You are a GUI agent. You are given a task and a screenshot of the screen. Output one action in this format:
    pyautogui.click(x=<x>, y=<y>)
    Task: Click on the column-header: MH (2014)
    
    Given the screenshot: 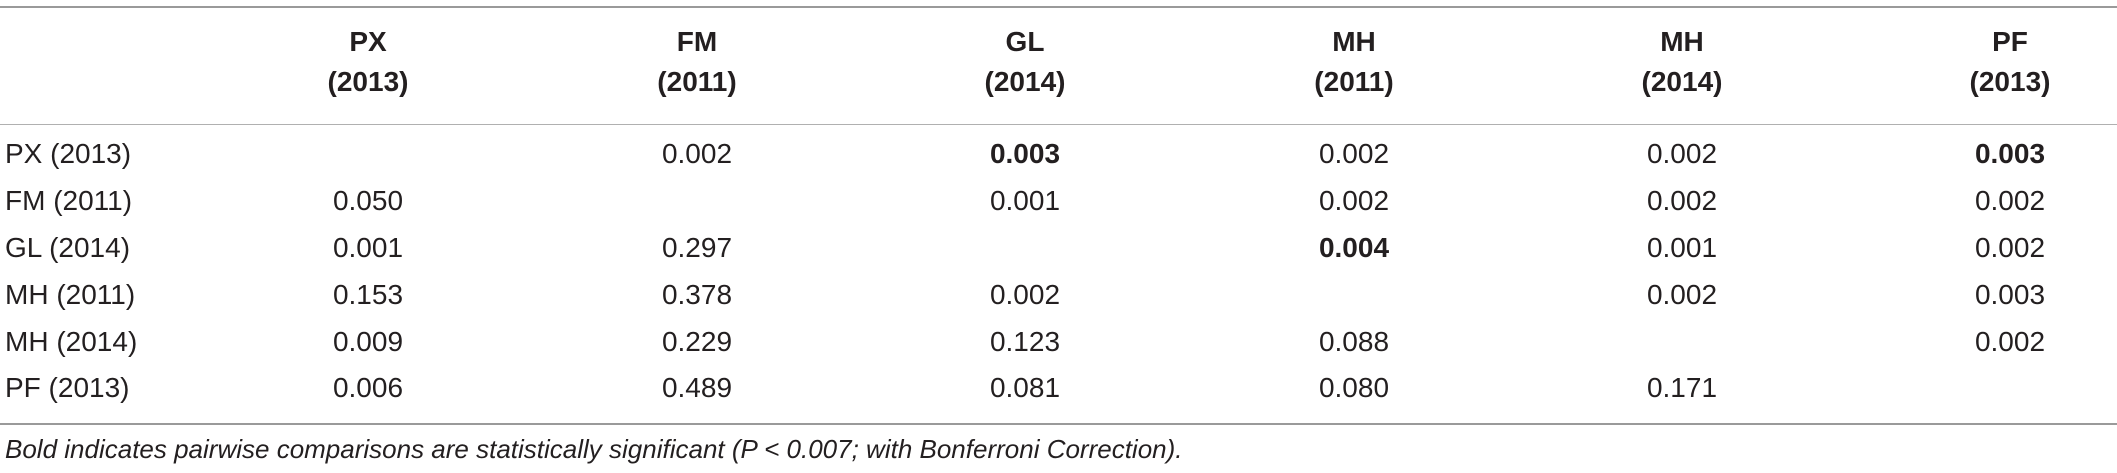 What is the action you would take?
    pyautogui.click(x=1682, y=62)
    